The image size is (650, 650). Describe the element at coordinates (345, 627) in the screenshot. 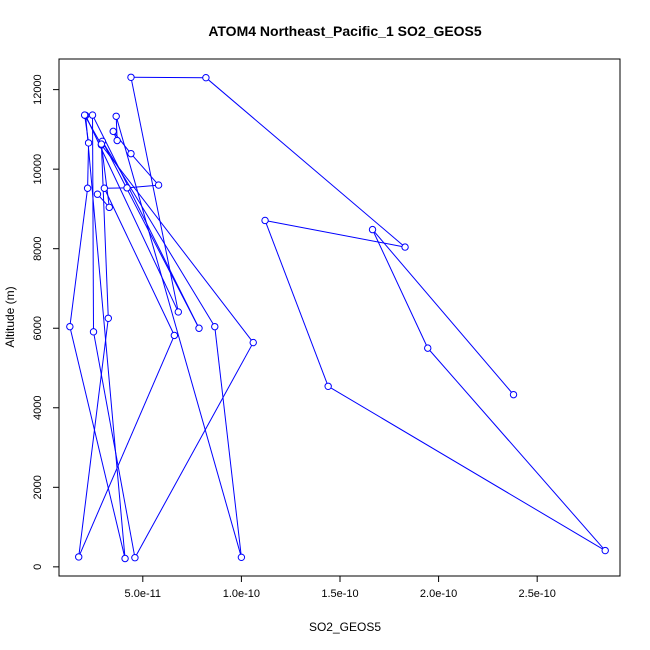

I see `x-axis-label: SO2_GEOS5` at that location.